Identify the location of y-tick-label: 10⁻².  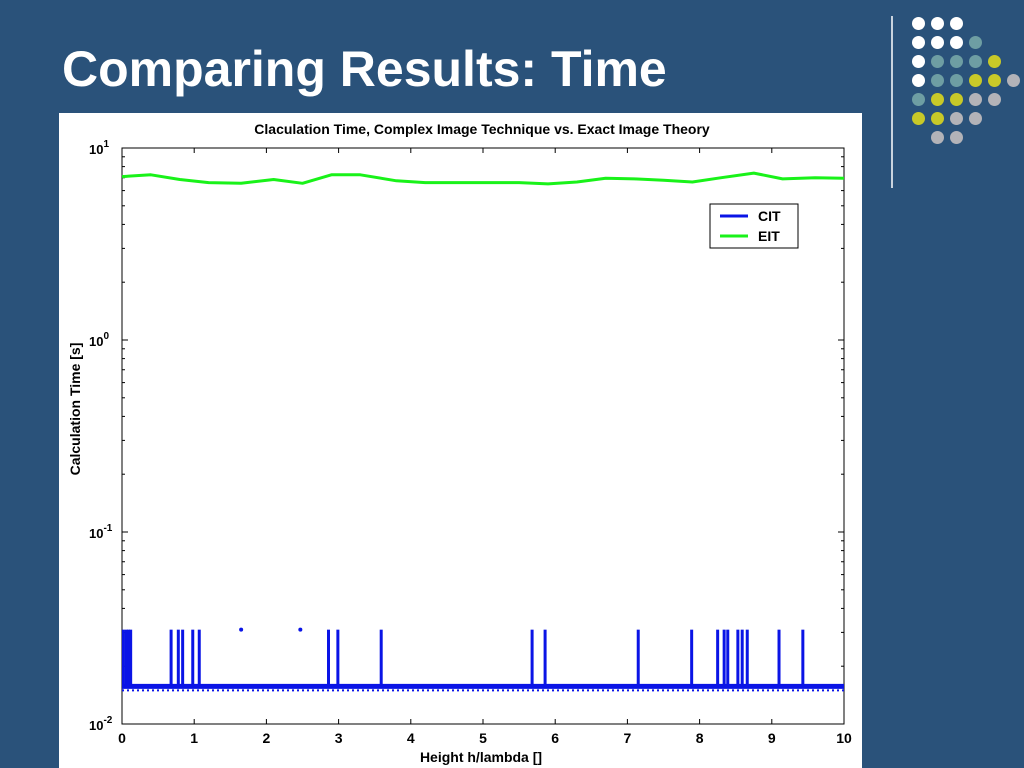
(101, 724).